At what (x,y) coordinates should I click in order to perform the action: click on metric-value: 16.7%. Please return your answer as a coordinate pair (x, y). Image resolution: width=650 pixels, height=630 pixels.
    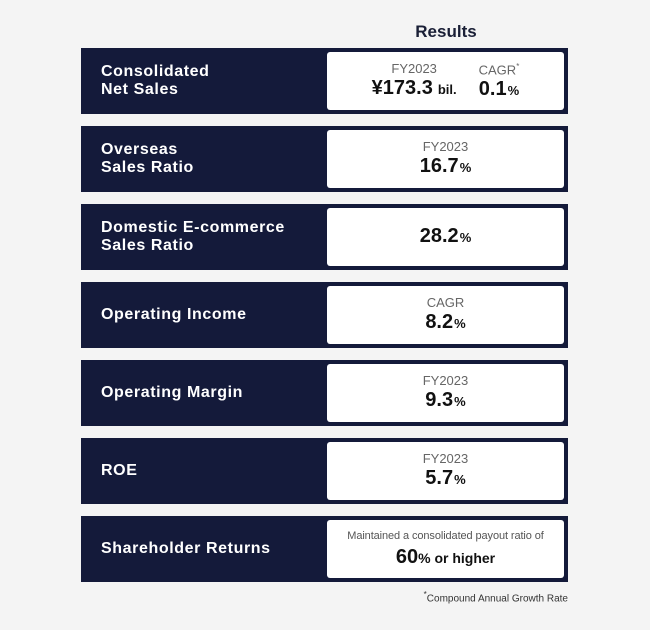
    Looking at the image, I should click on (446, 167).